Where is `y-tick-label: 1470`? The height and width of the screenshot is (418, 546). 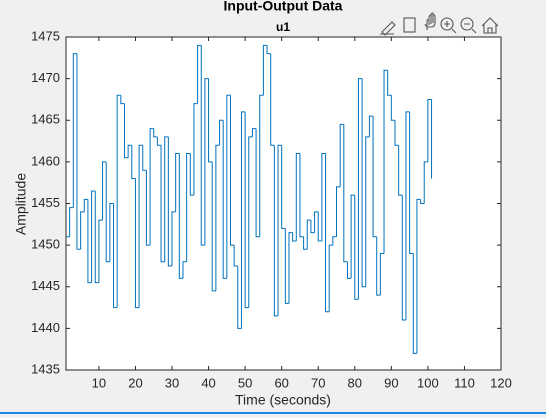 y-tick-label: 1470 is located at coordinates (45, 77).